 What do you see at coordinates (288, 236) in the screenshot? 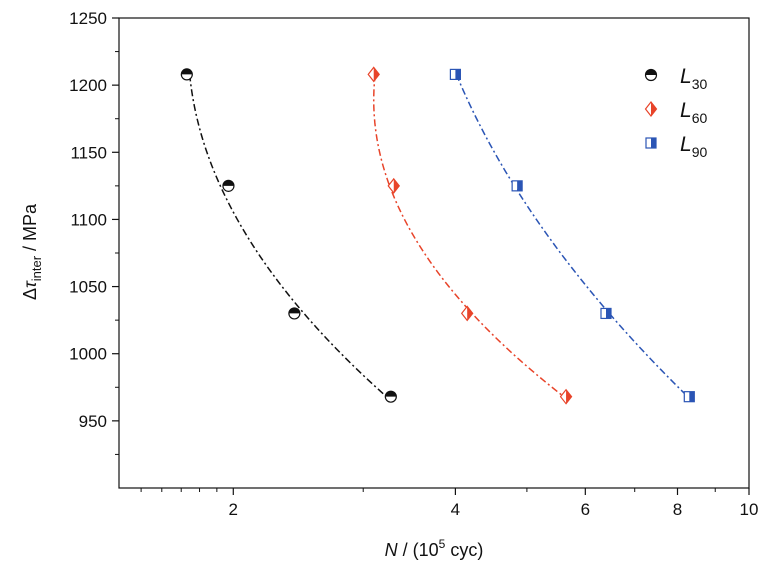
I see `fit-curve-L30` at bounding box center [288, 236].